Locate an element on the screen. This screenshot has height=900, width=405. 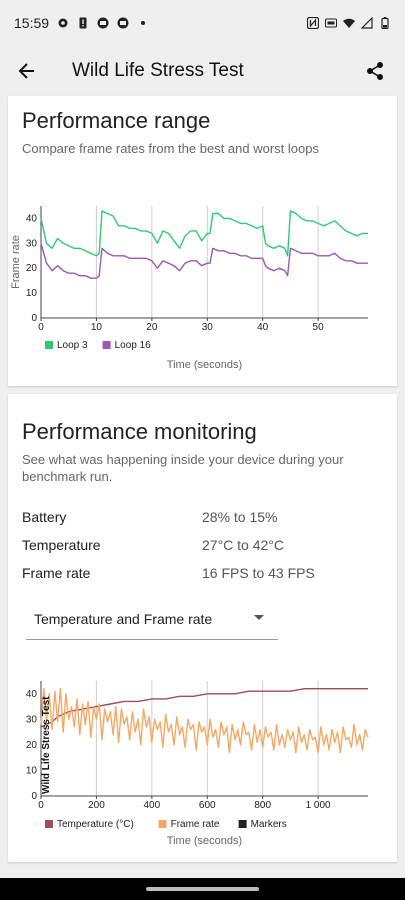
app-bar: Wild Life Stress Test is located at coordinates (202, 71).